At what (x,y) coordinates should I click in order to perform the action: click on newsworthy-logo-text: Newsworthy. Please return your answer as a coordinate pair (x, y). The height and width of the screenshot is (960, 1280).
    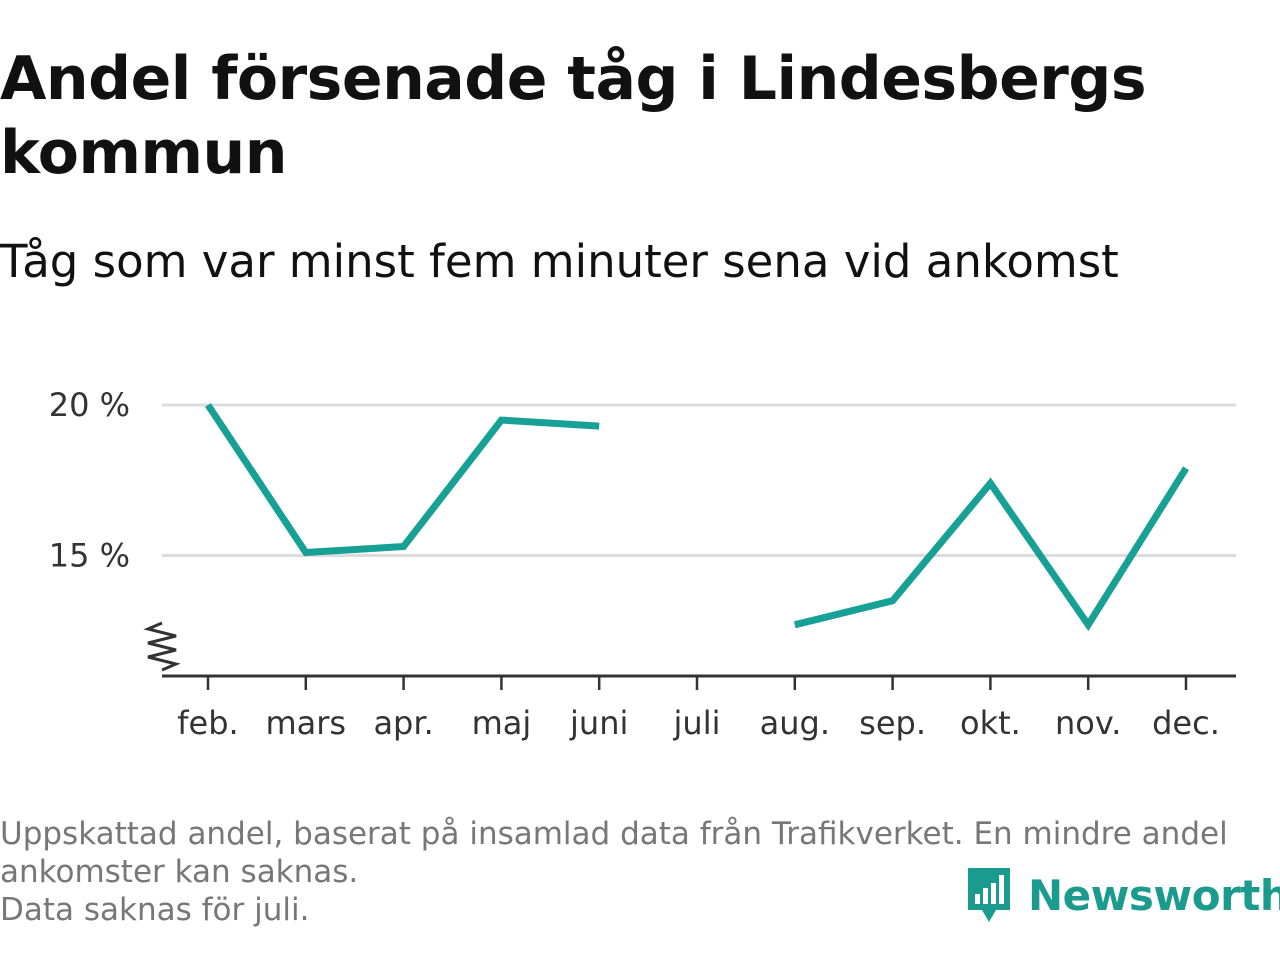
    Looking at the image, I should click on (1154, 895).